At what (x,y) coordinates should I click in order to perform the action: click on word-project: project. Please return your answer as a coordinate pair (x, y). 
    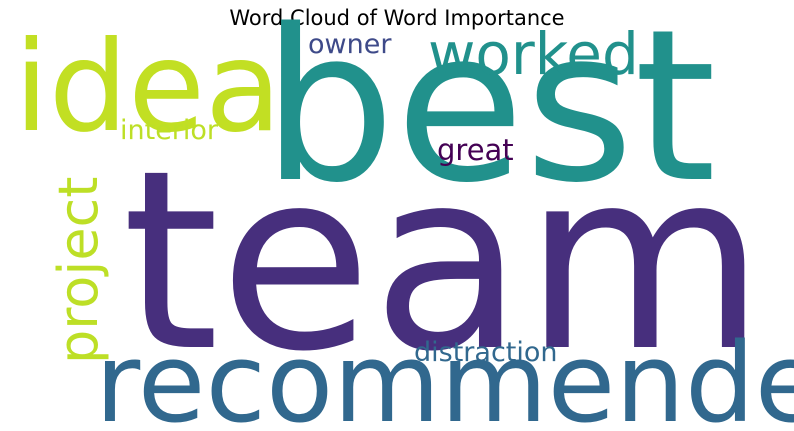
    Looking at the image, I should click on (78, 270).